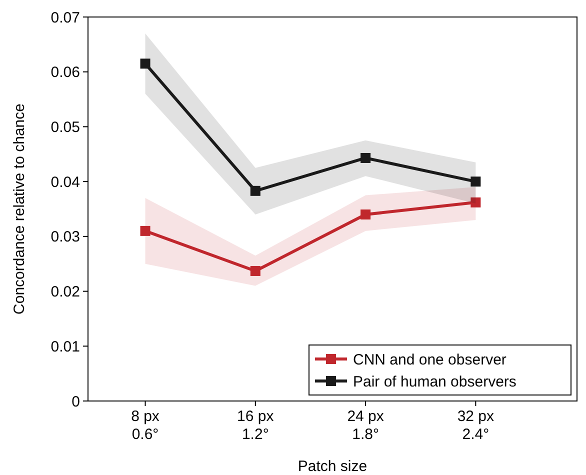 The image size is (586, 475). What do you see at coordinates (65, 73) in the screenshot?
I see `y-tick-label: 0.06` at bounding box center [65, 73].